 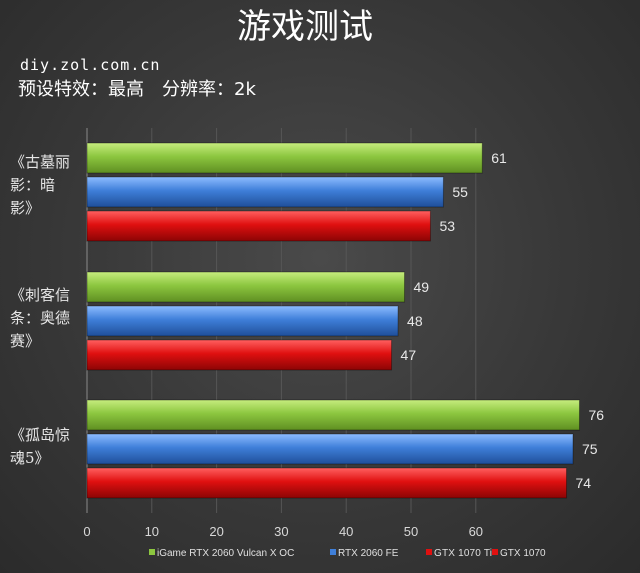 I want to click on data-label: 74, so click(x=584, y=483).